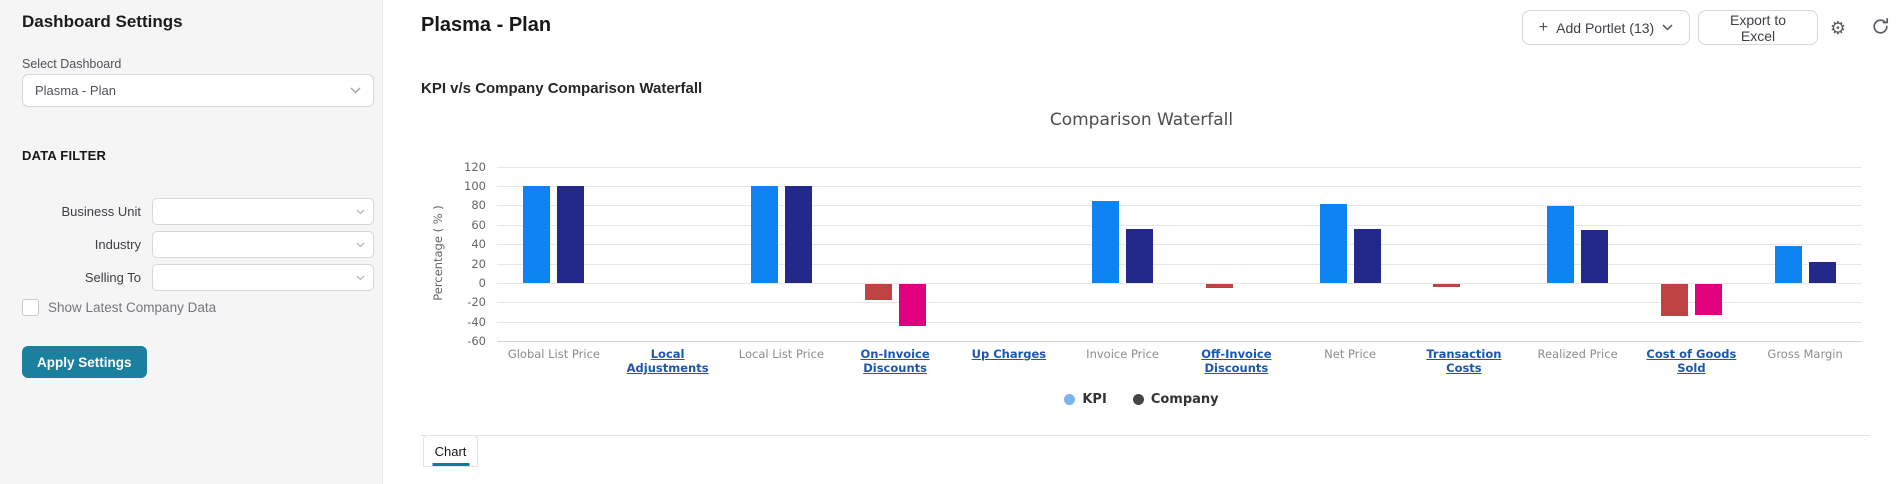 This screenshot has width=1902, height=484. Describe the element at coordinates (72, 64) in the screenshot. I see `select-dashboard-label: Select Dashboard` at that location.